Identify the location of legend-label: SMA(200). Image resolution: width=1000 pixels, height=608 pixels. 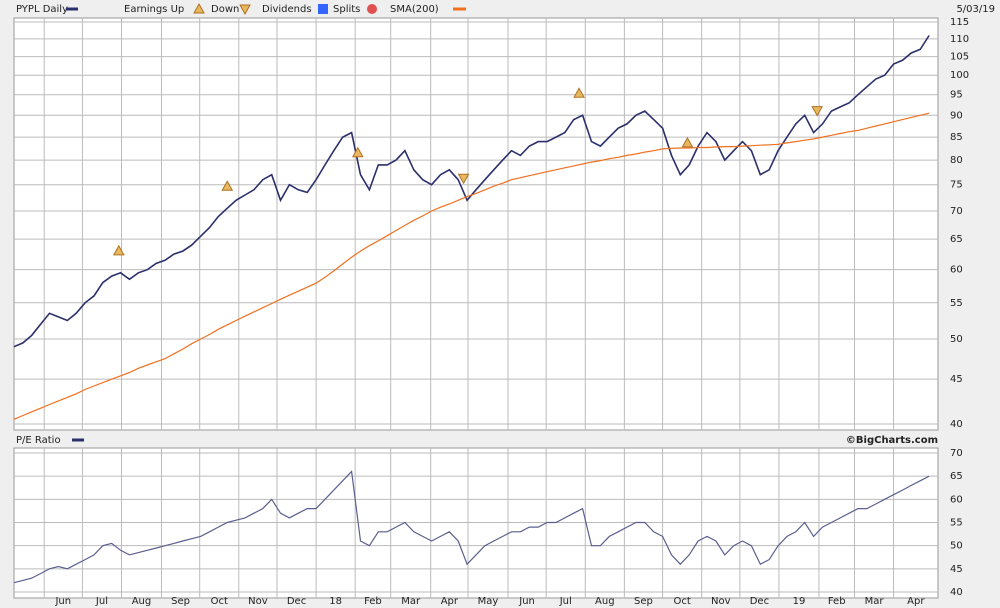
(414, 9).